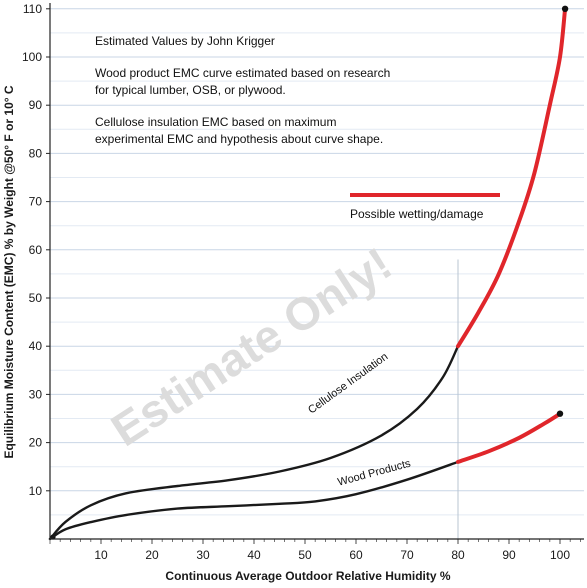  I want to click on y-tick-label-70: 70, so click(36, 202).